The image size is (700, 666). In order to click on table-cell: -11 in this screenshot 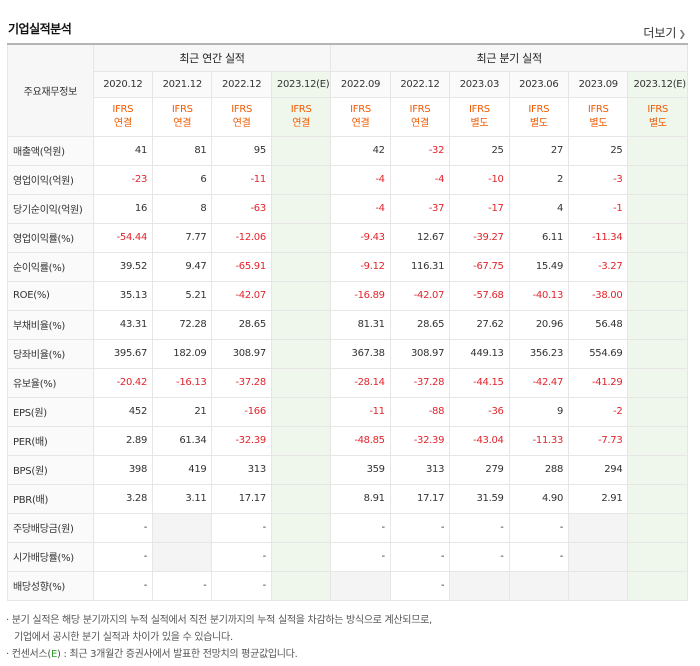, I will do `click(241, 179)`.